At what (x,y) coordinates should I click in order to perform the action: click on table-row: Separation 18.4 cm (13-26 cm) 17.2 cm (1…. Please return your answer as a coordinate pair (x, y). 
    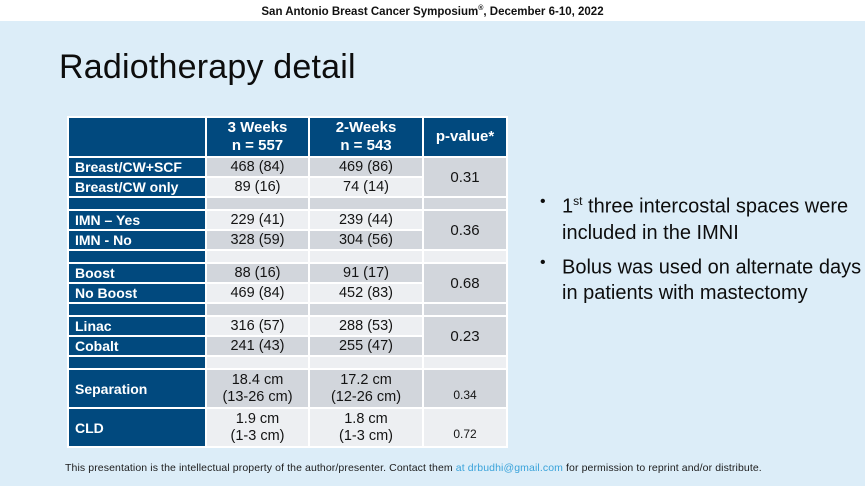
    Looking at the image, I should click on (287, 388).